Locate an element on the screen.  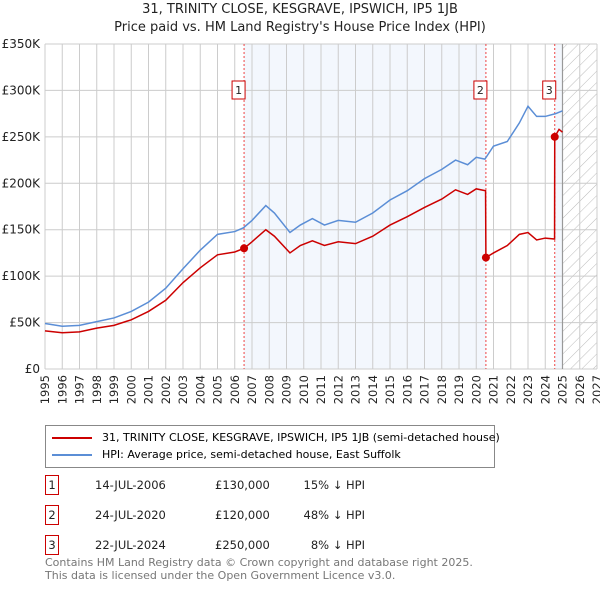
x-tick-label: 2019 is located at coordinates (459, 389).